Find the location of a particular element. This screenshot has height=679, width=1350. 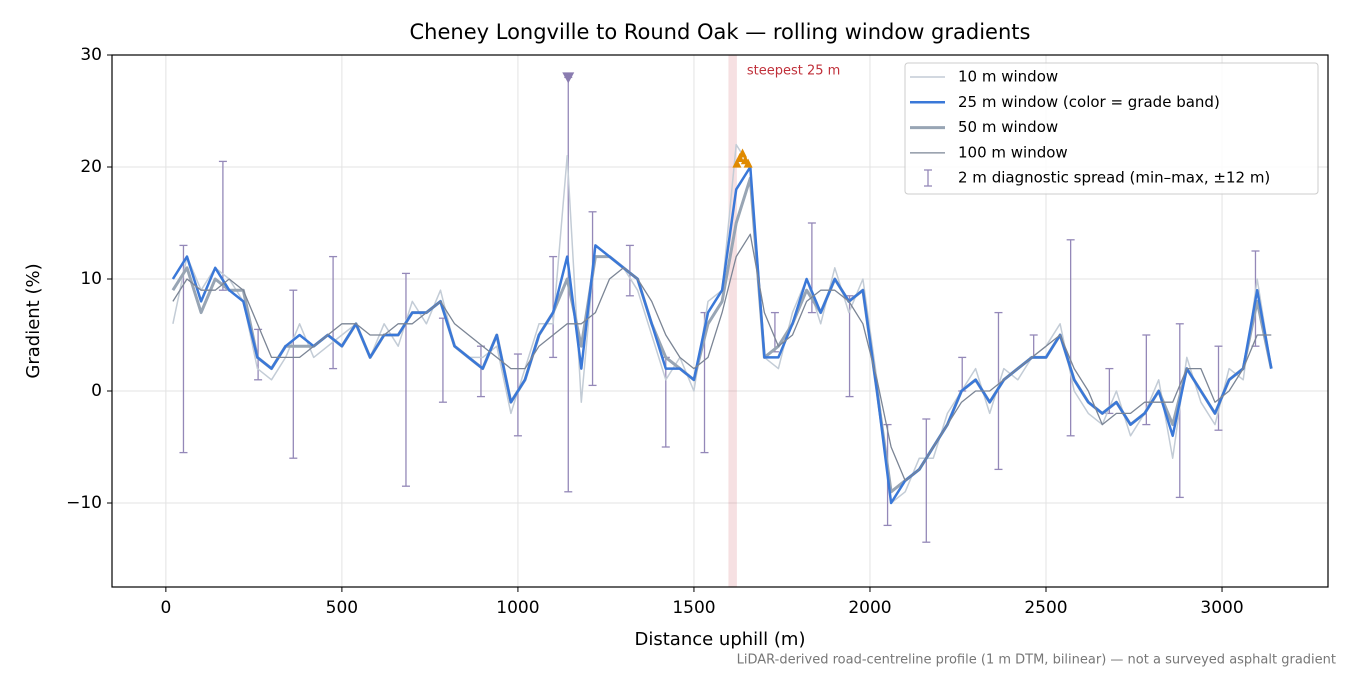

y-tick-label: 0 is located at coordinates (96, 391).